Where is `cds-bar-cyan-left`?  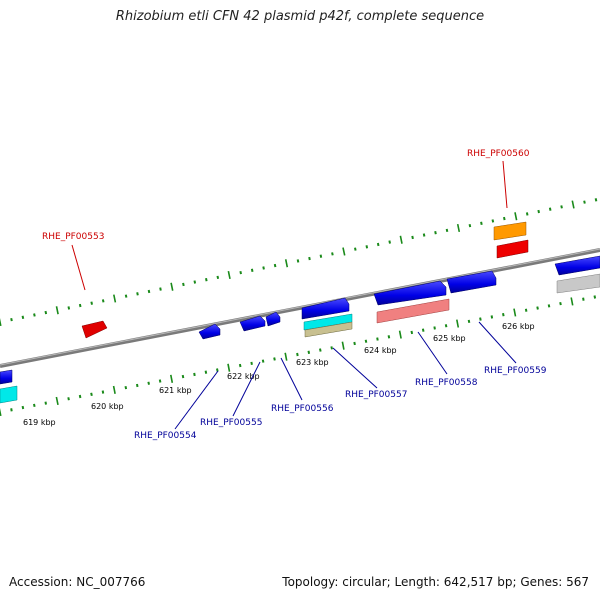
cds-bar-cyan-left is located at coordinates (9, 394).